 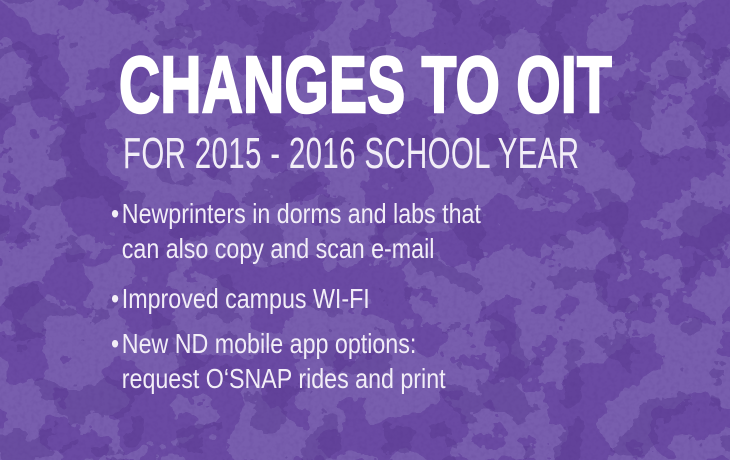 I want to click on bullet-line: Improved campus WI-FI, so click(x=245, y=298).